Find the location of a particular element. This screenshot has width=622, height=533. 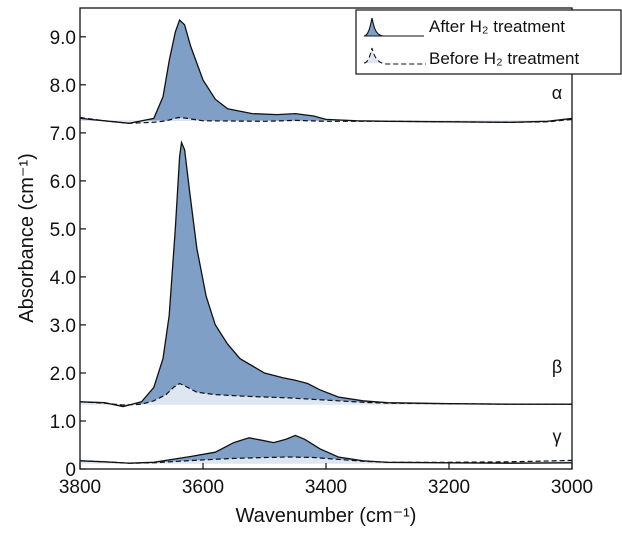

x-axis-title: Wavenumber (cm⁻¹) is located at coordinates (326, 516).